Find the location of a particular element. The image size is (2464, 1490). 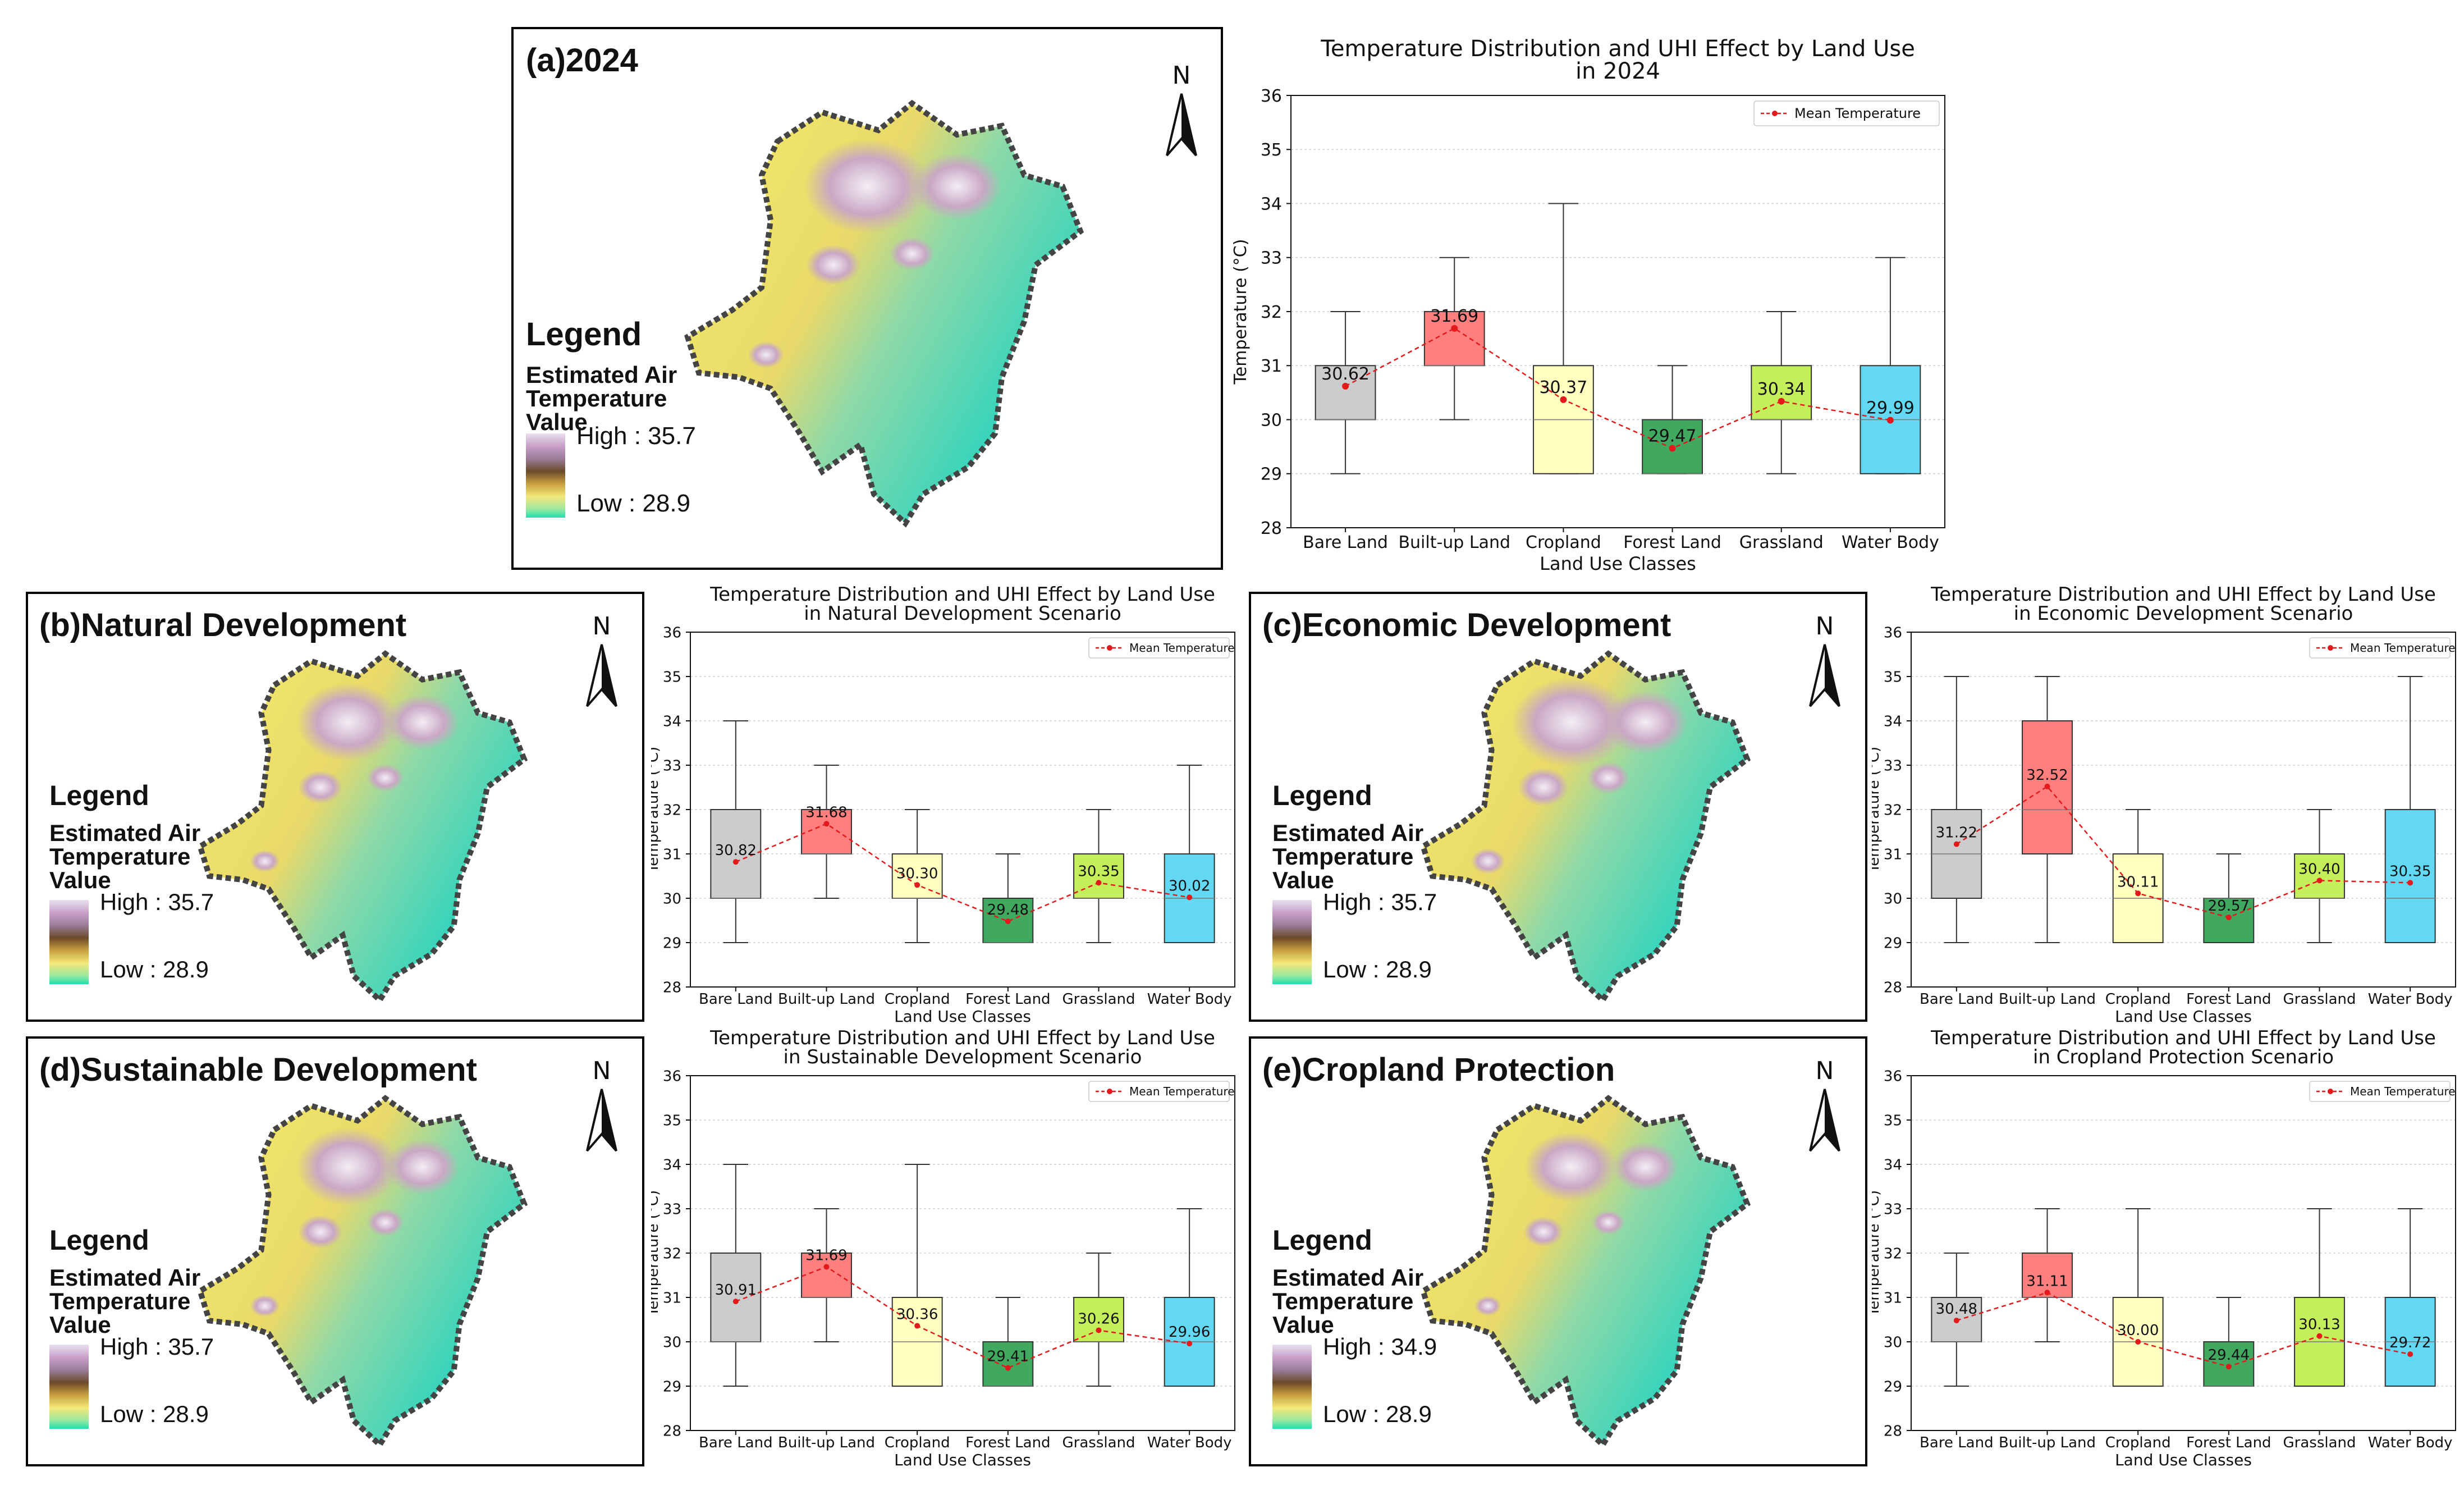

legend-subtitle-line: Value is located at coordinates (80, 1324).